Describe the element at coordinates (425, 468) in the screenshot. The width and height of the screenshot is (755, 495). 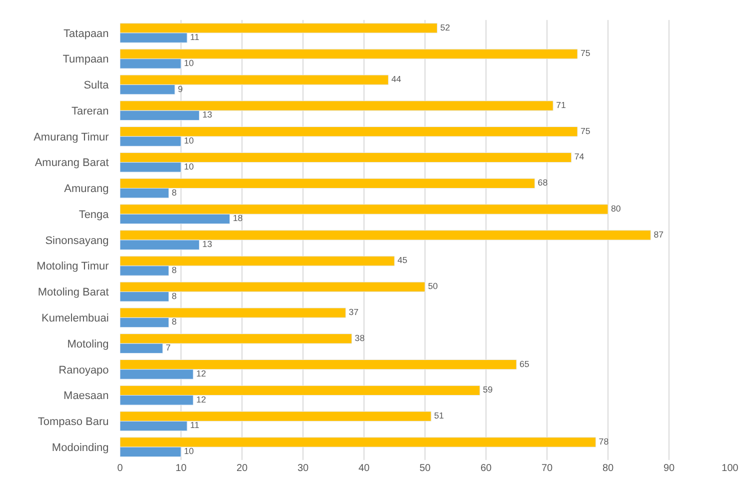
I see `x-tick-label: 50` at that location.